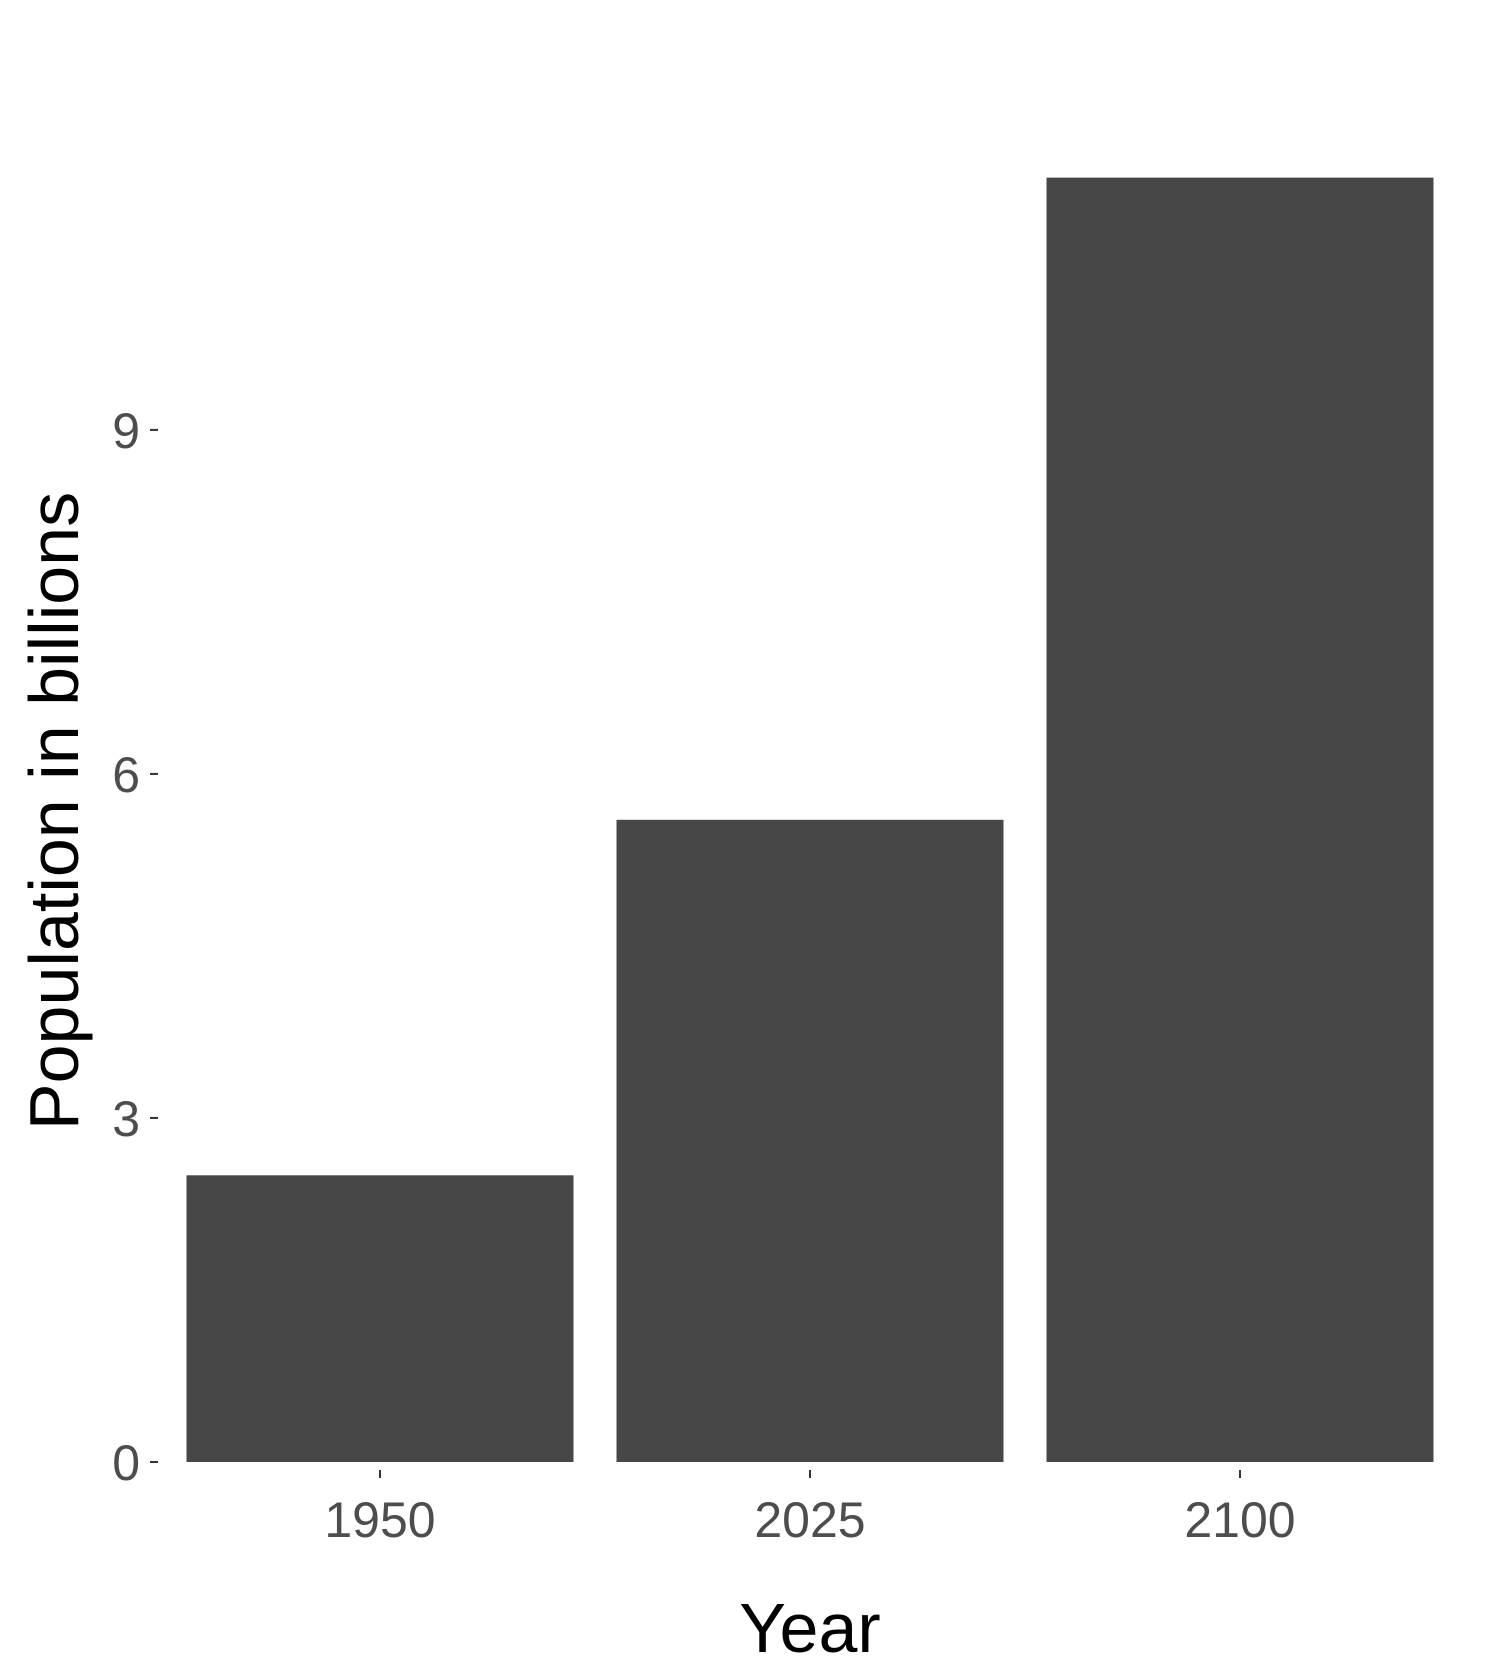 Image resolution: width=1500 pixels, height=1680 pixels. What do you see at coordinates (54, 811) in the screenshot?
I see `y-axis-title: Population in billions` at bounding box center [54, 811].